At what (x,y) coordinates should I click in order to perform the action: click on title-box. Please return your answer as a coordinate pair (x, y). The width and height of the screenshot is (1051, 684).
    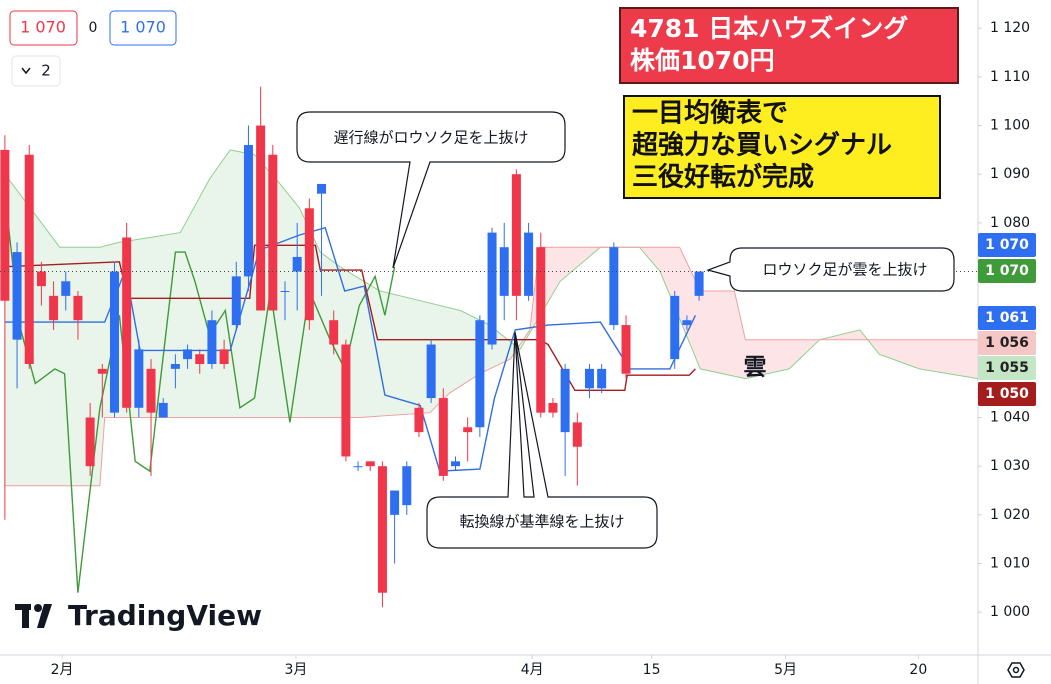
    Looking at the image, I should click on (789, 45).